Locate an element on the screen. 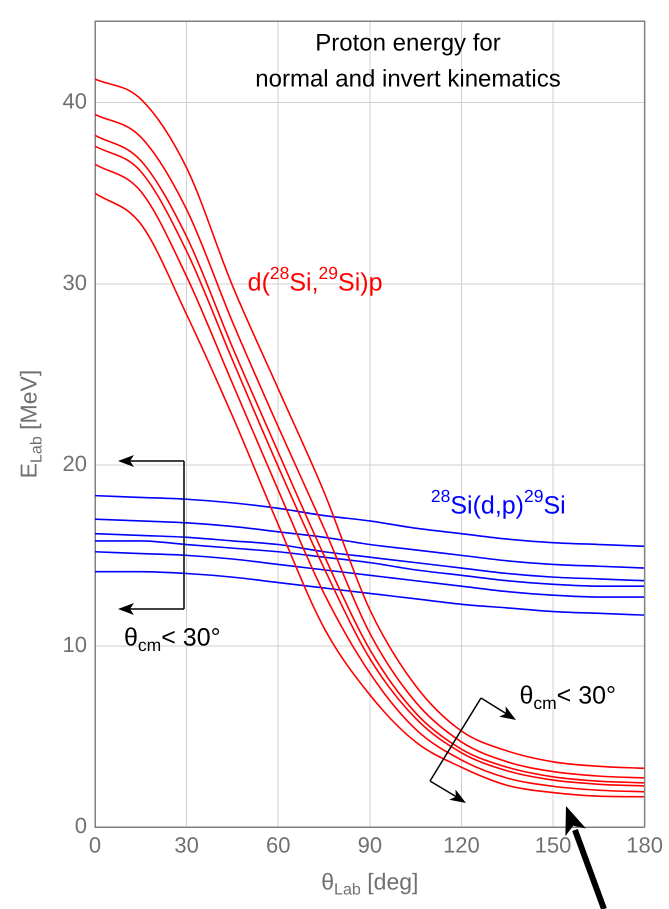 The width and height of the screenshot is (669, 909). y-tick-label: 10 is located at coordinates (74, 644).